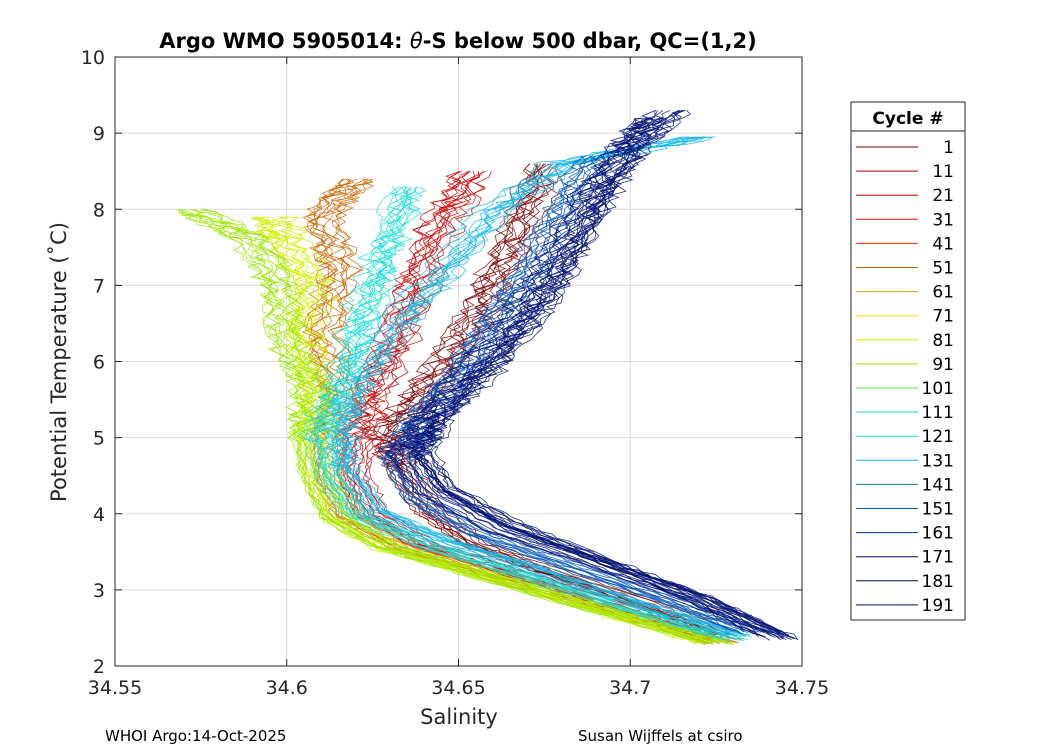 The width and height of the screenshot is (1050, 750). Describe the element at coordinates (938, 534) in the screenshot. I see `legend-label: 161` at that location.